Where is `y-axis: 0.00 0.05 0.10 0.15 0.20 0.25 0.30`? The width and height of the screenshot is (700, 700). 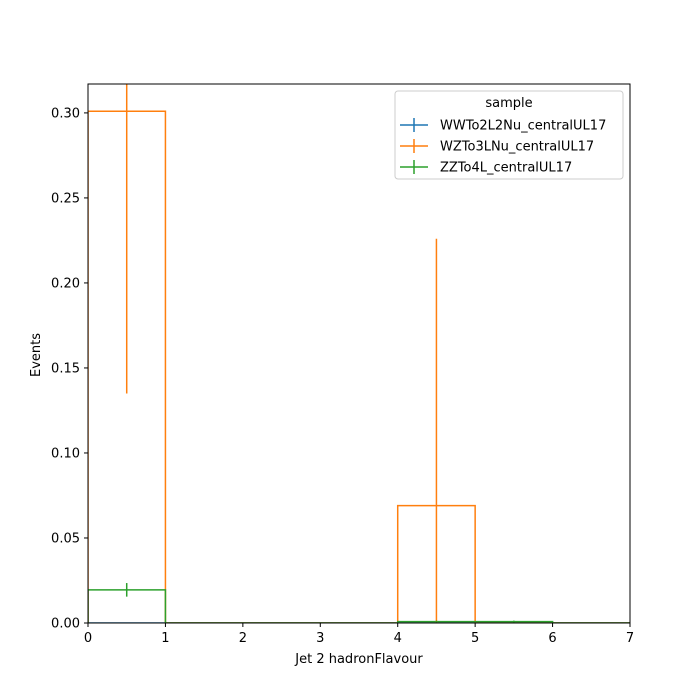 y-axis: 0.00 0.05 0.10 0.15 0.20 0.25 0.30 is located at coordinates (69, 369).